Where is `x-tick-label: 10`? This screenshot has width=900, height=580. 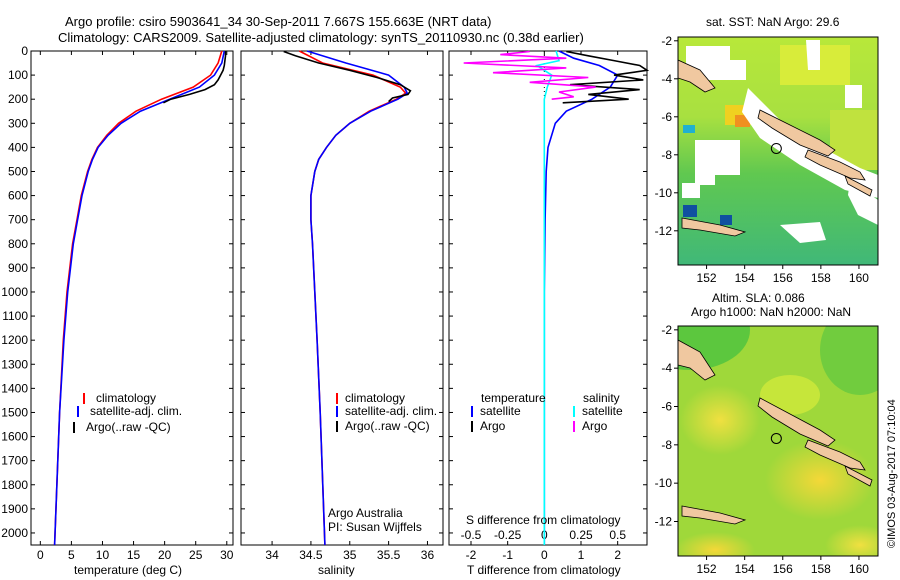
x-tick-label: 10 is located at coordinates (103, 555).